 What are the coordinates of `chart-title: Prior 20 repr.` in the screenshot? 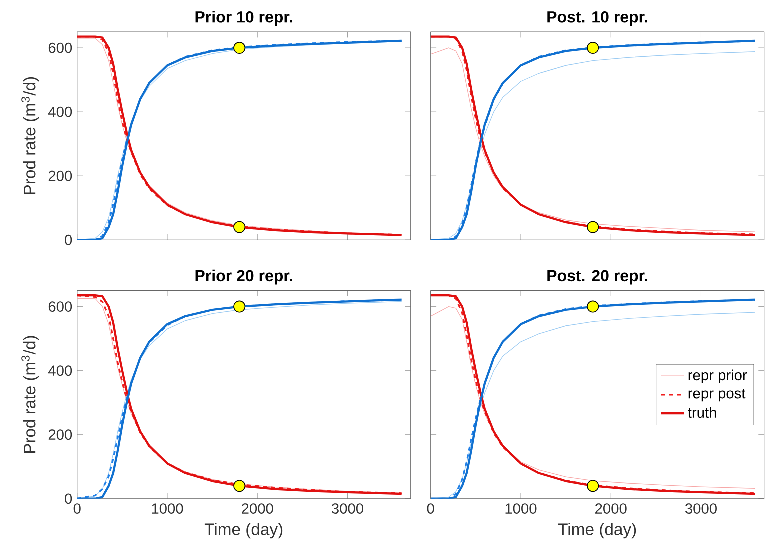 It's located at (244, 277).